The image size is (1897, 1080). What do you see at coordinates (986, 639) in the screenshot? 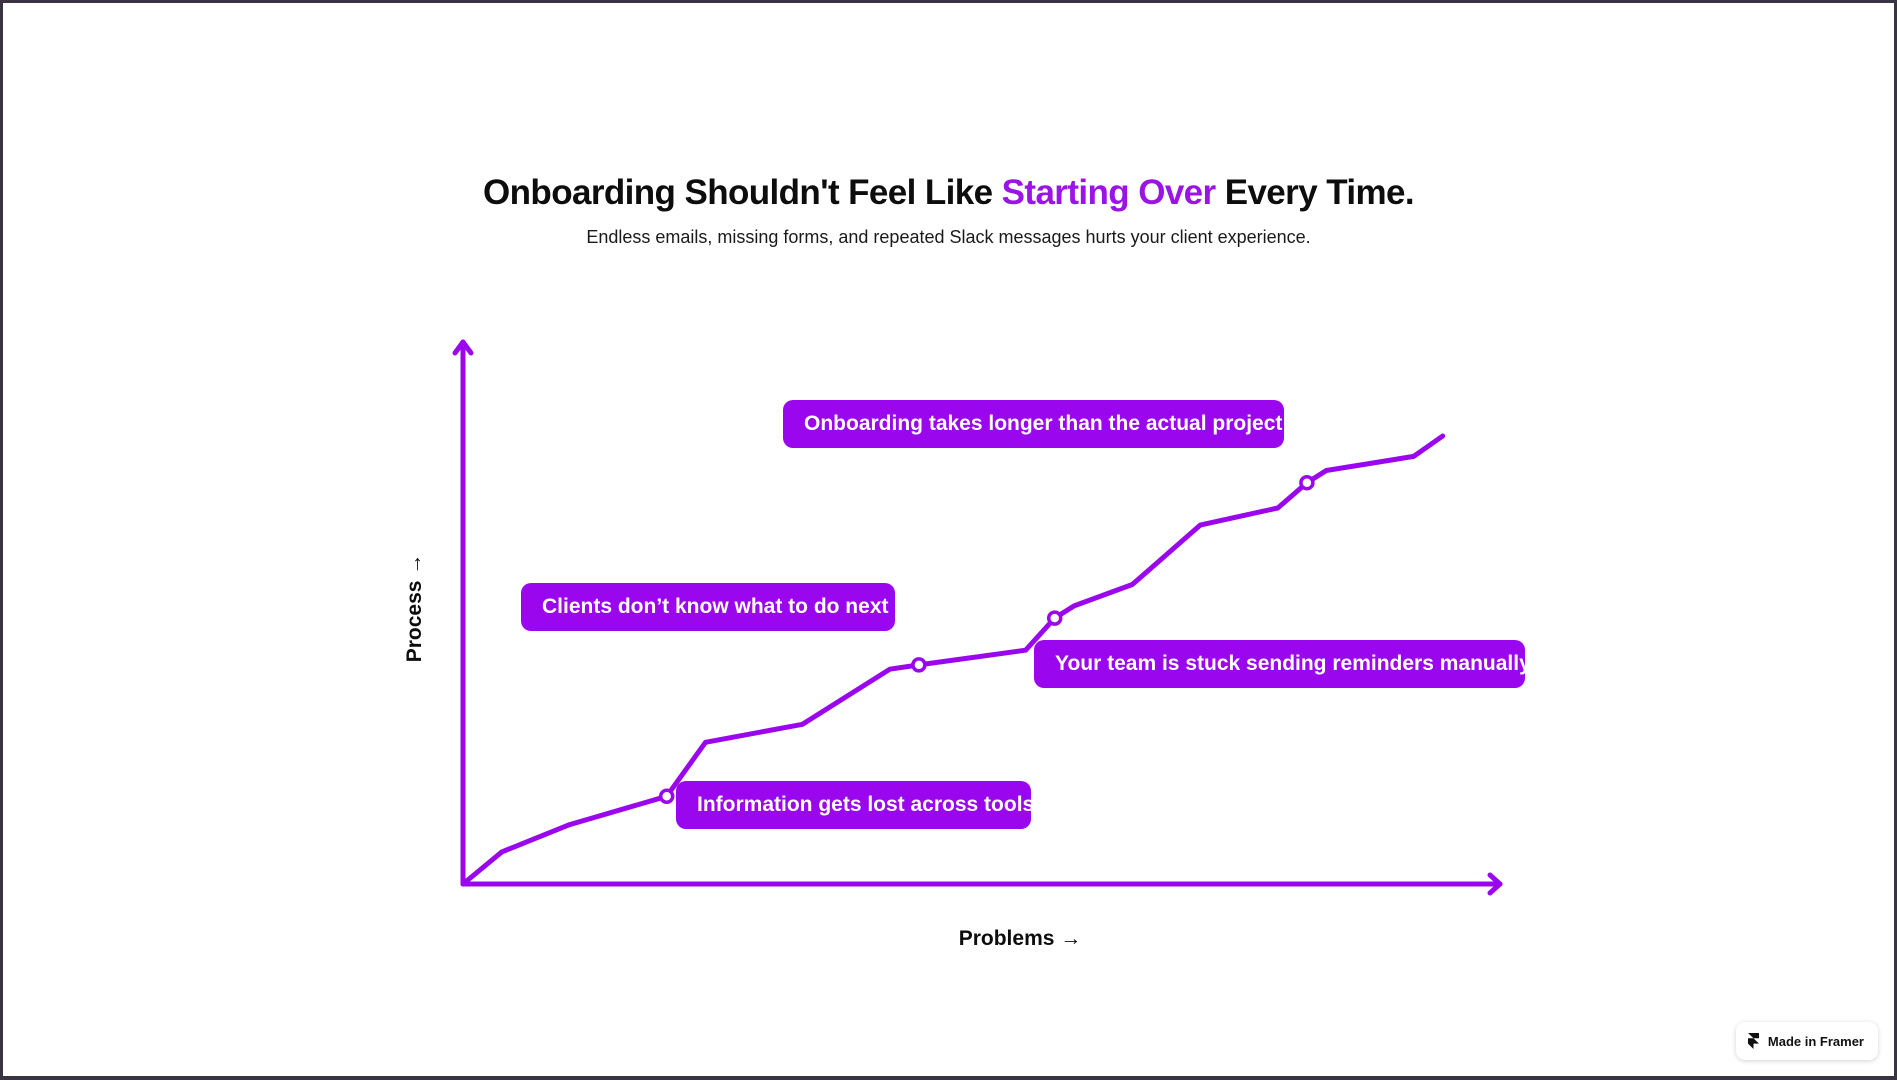
I see `line-markers` at bounding box center [986, 639].